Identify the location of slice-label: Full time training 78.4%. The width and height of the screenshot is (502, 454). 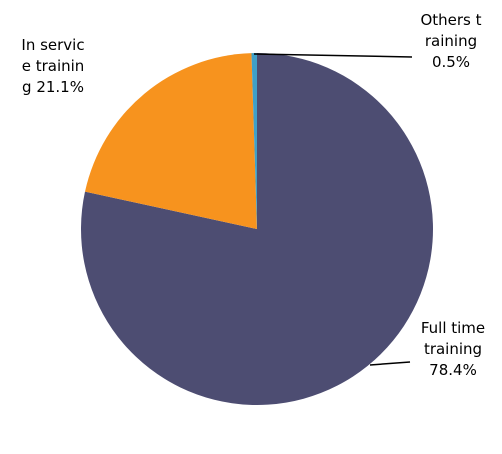
(453, 349).